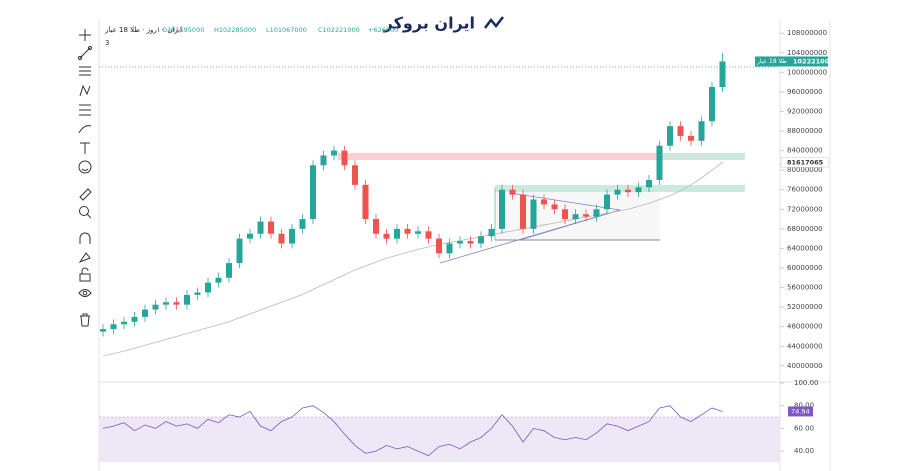  What do you see at coordinates (805, 170) in the screenshot?
I see `y-tick-label: 80000000` at bounding box center [805, 170].